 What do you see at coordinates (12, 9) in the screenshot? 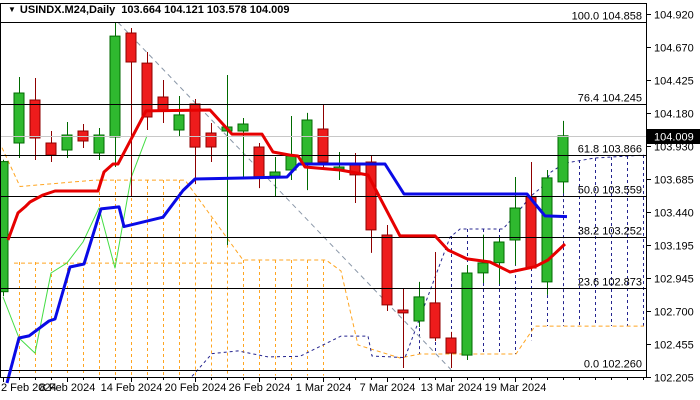
I see `symbol-marker-icon: ▼` at bounding box center [12, 9].